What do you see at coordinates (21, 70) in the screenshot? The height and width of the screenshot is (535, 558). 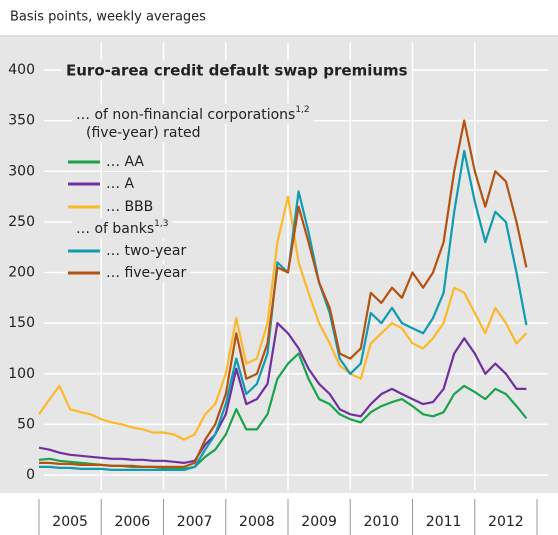 I see `y-tick-label: 400` at bounding box center [21, 70].